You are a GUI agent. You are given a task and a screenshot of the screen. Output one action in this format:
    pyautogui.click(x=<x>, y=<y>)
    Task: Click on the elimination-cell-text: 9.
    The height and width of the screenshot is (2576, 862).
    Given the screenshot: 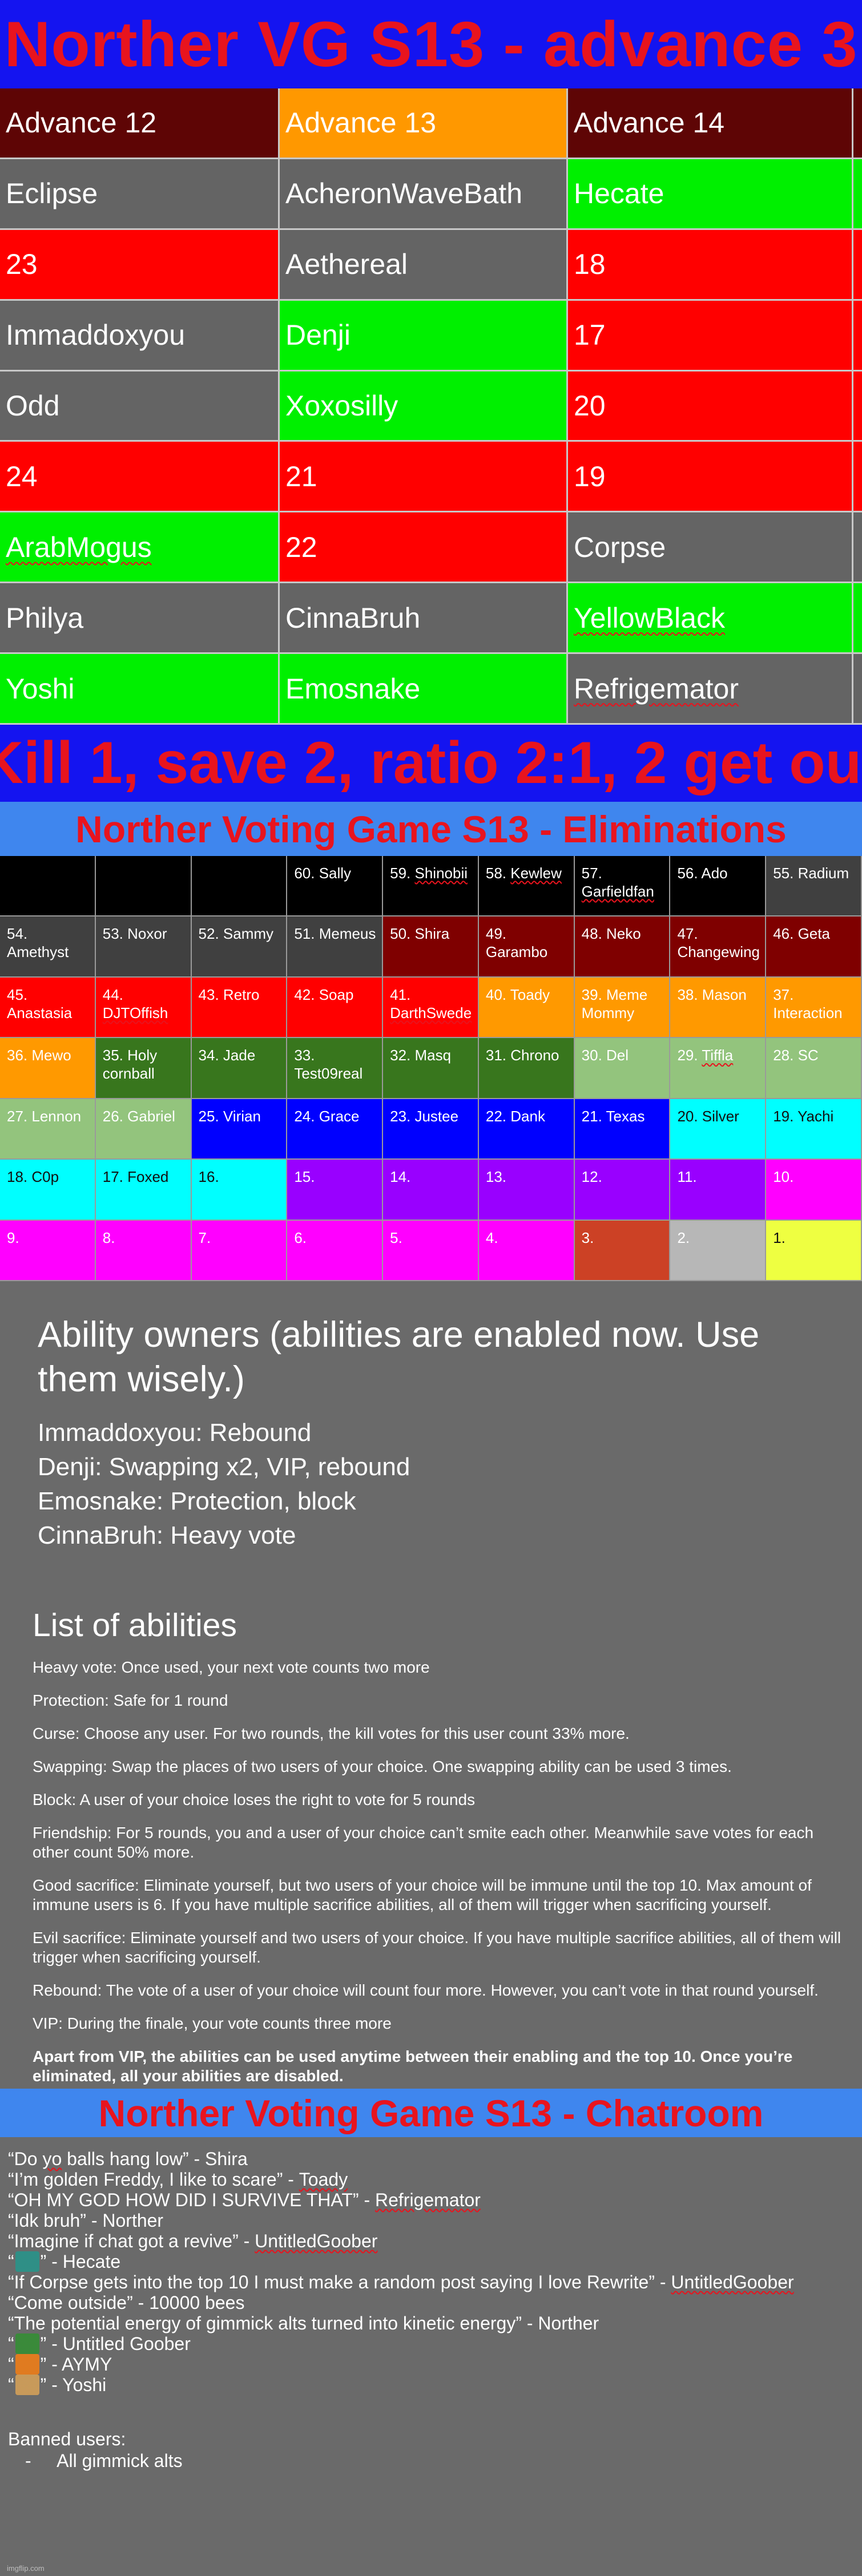 What is the action you would take?
    pyautogui.click(x=13, y=1237)
    